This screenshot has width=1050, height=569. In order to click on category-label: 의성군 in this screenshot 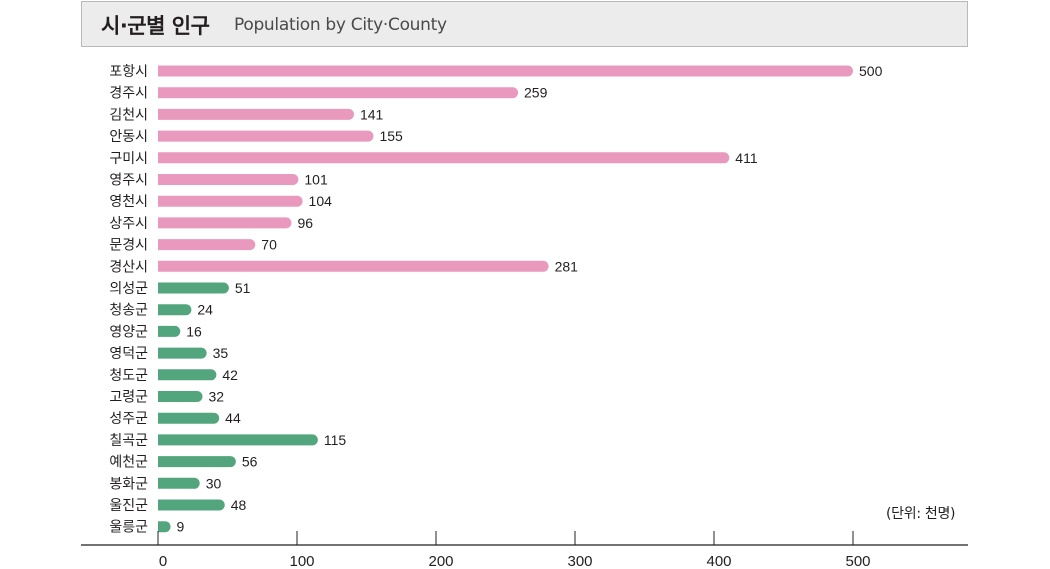, I will do `click(128, 289)`.